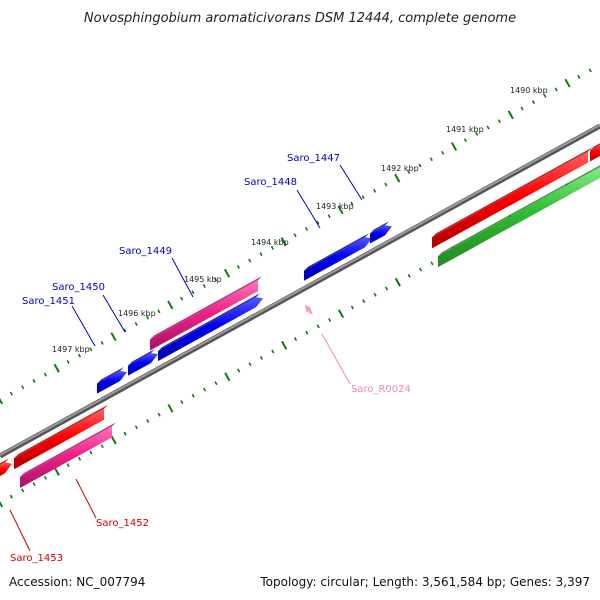 Image resolution: width=600 pixels, height=600 pixels. Describe the element at coordinates (145, 251) in the screenshot. I see `gene-label-saro-1449: Saro_1449` at that location.